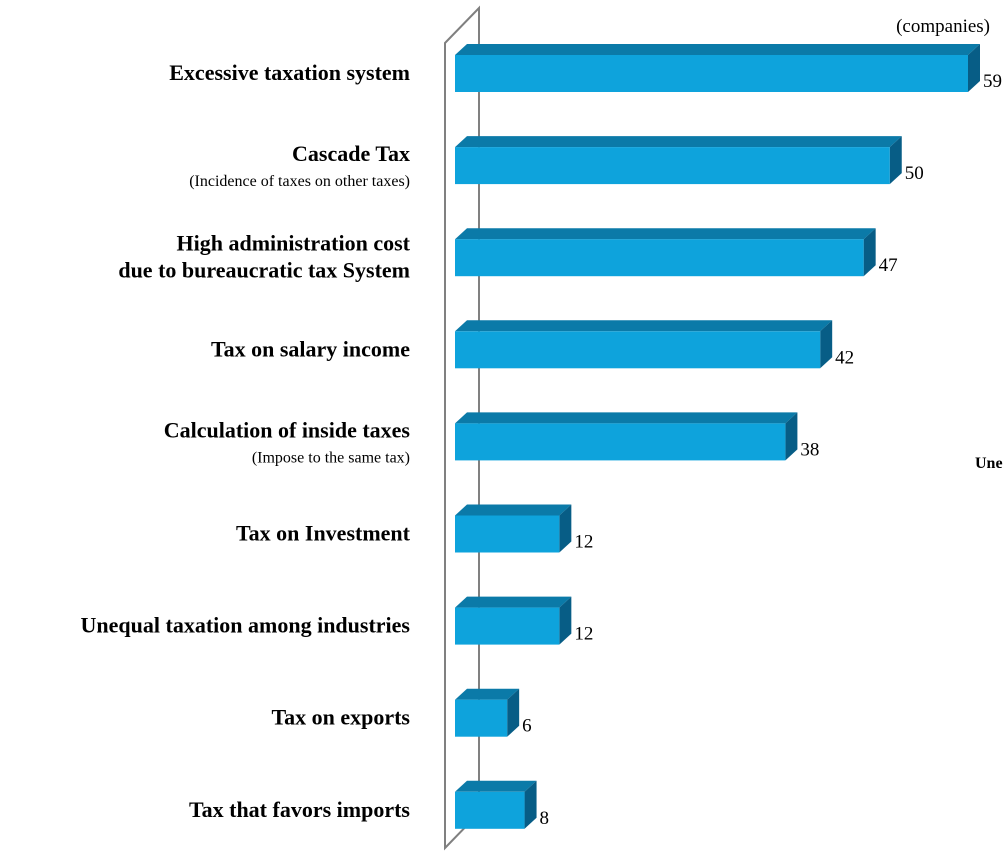 The image size is (1008, 858). I want to click on category-note: (Incidence of taxes on other taxes), so click(299, 181).